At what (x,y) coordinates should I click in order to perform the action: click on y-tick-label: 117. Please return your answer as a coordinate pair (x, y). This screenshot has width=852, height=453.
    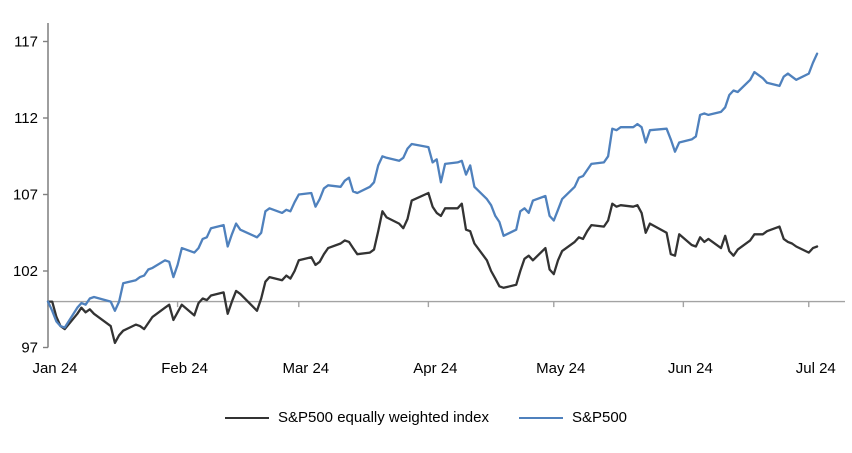
    Looking at the image, I should click on (26, 42).